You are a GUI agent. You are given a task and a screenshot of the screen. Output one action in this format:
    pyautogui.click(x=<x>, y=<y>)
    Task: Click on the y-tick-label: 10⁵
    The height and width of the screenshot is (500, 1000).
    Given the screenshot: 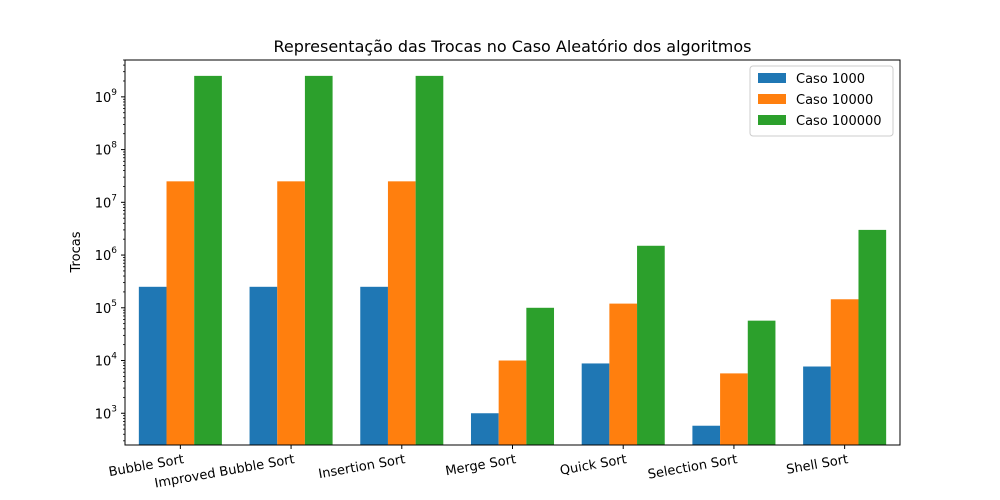 What is the action you would take?
    pyautogui.click(x=106, y=308)
    